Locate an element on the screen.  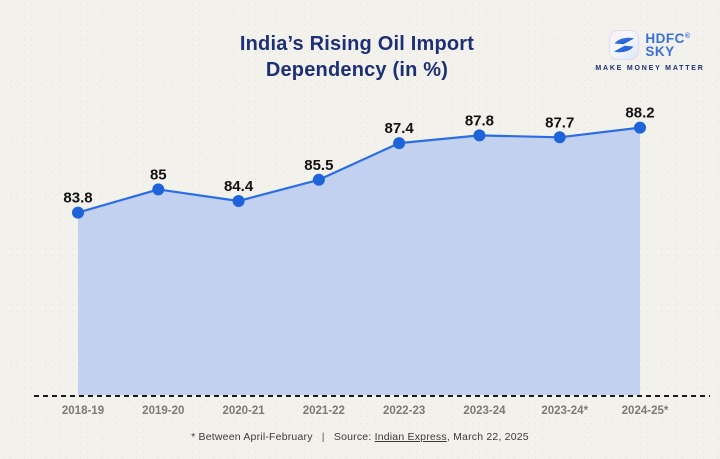
x-tick-label-2024-25*: 2024-25* is located at coordinates (645, 411).